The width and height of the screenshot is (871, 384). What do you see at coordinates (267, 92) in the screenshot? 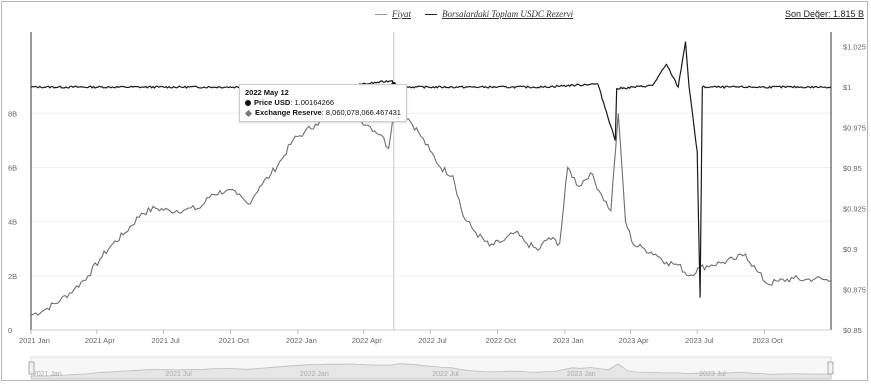
I see `tooltip-date: 2022 May 12` at bounding box center [267, 92].